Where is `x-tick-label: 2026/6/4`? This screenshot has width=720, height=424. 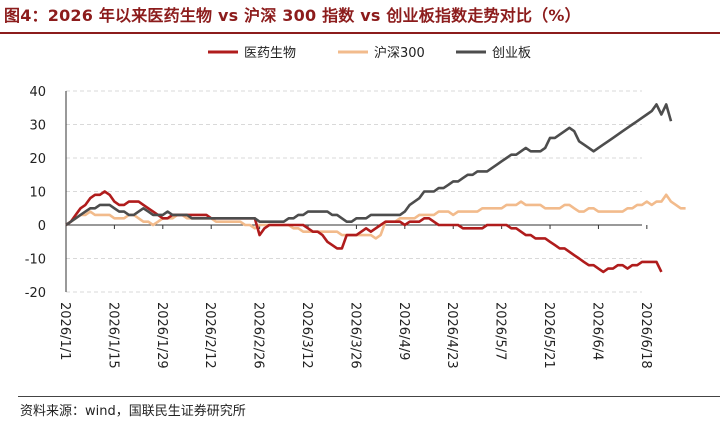
x-tick-label: 2026/6/4 is located at coordinates (596, 331).